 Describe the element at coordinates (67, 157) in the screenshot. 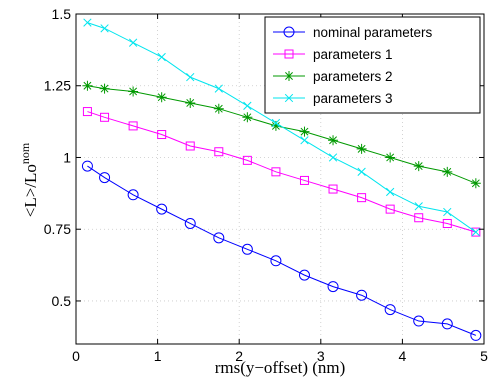

I see `y-tick-label: 1` at that location.